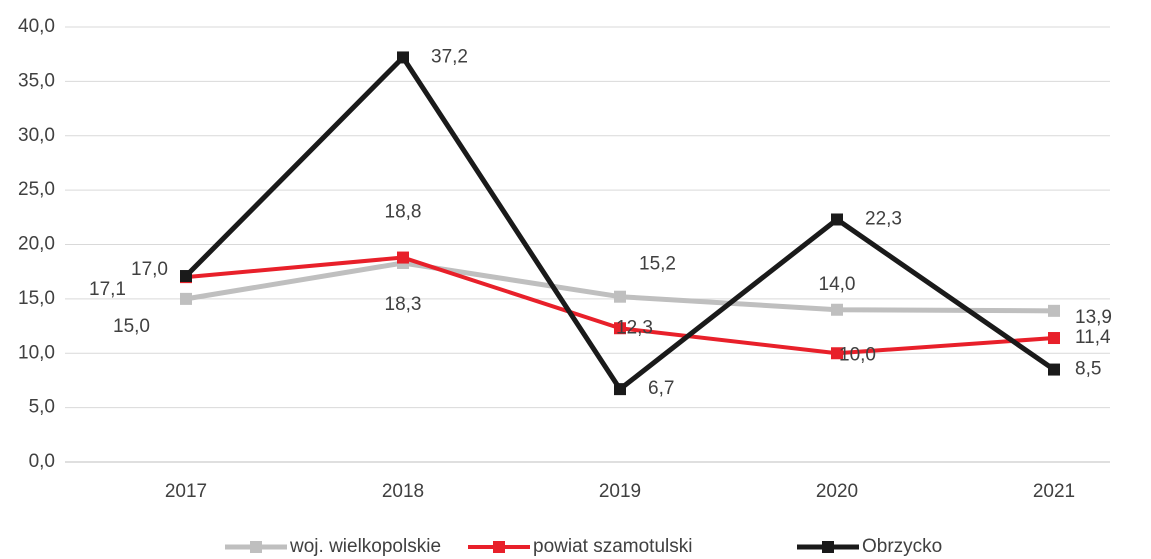 This screenshot has height=559, width=1151. I want to click on data-label: 14,0, so click(837, 284).